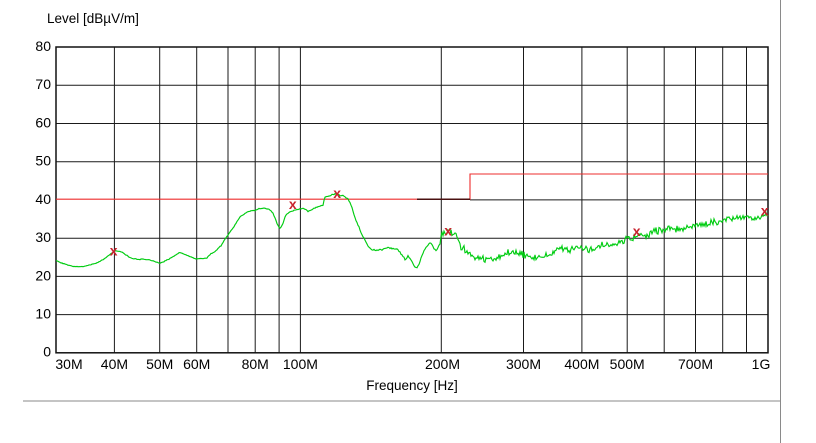  What do you see at coordinates (43, 199) in the screenshot?
I see `svg-text: 40` at bounding box center [43, 199].